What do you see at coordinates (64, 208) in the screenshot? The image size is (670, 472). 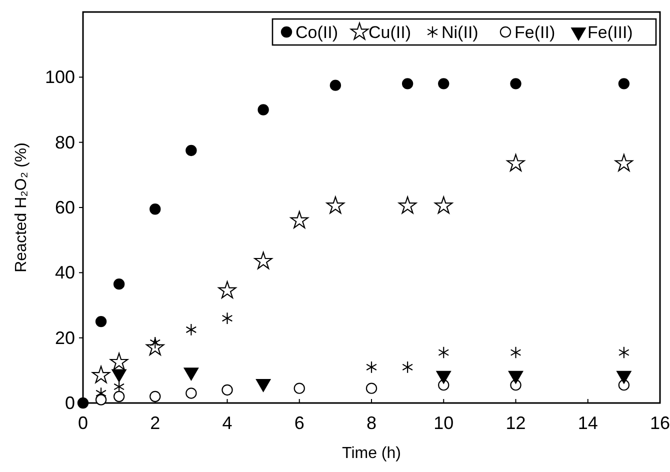 I see `y-tick-label: 60` at bounding box center [64, 208].